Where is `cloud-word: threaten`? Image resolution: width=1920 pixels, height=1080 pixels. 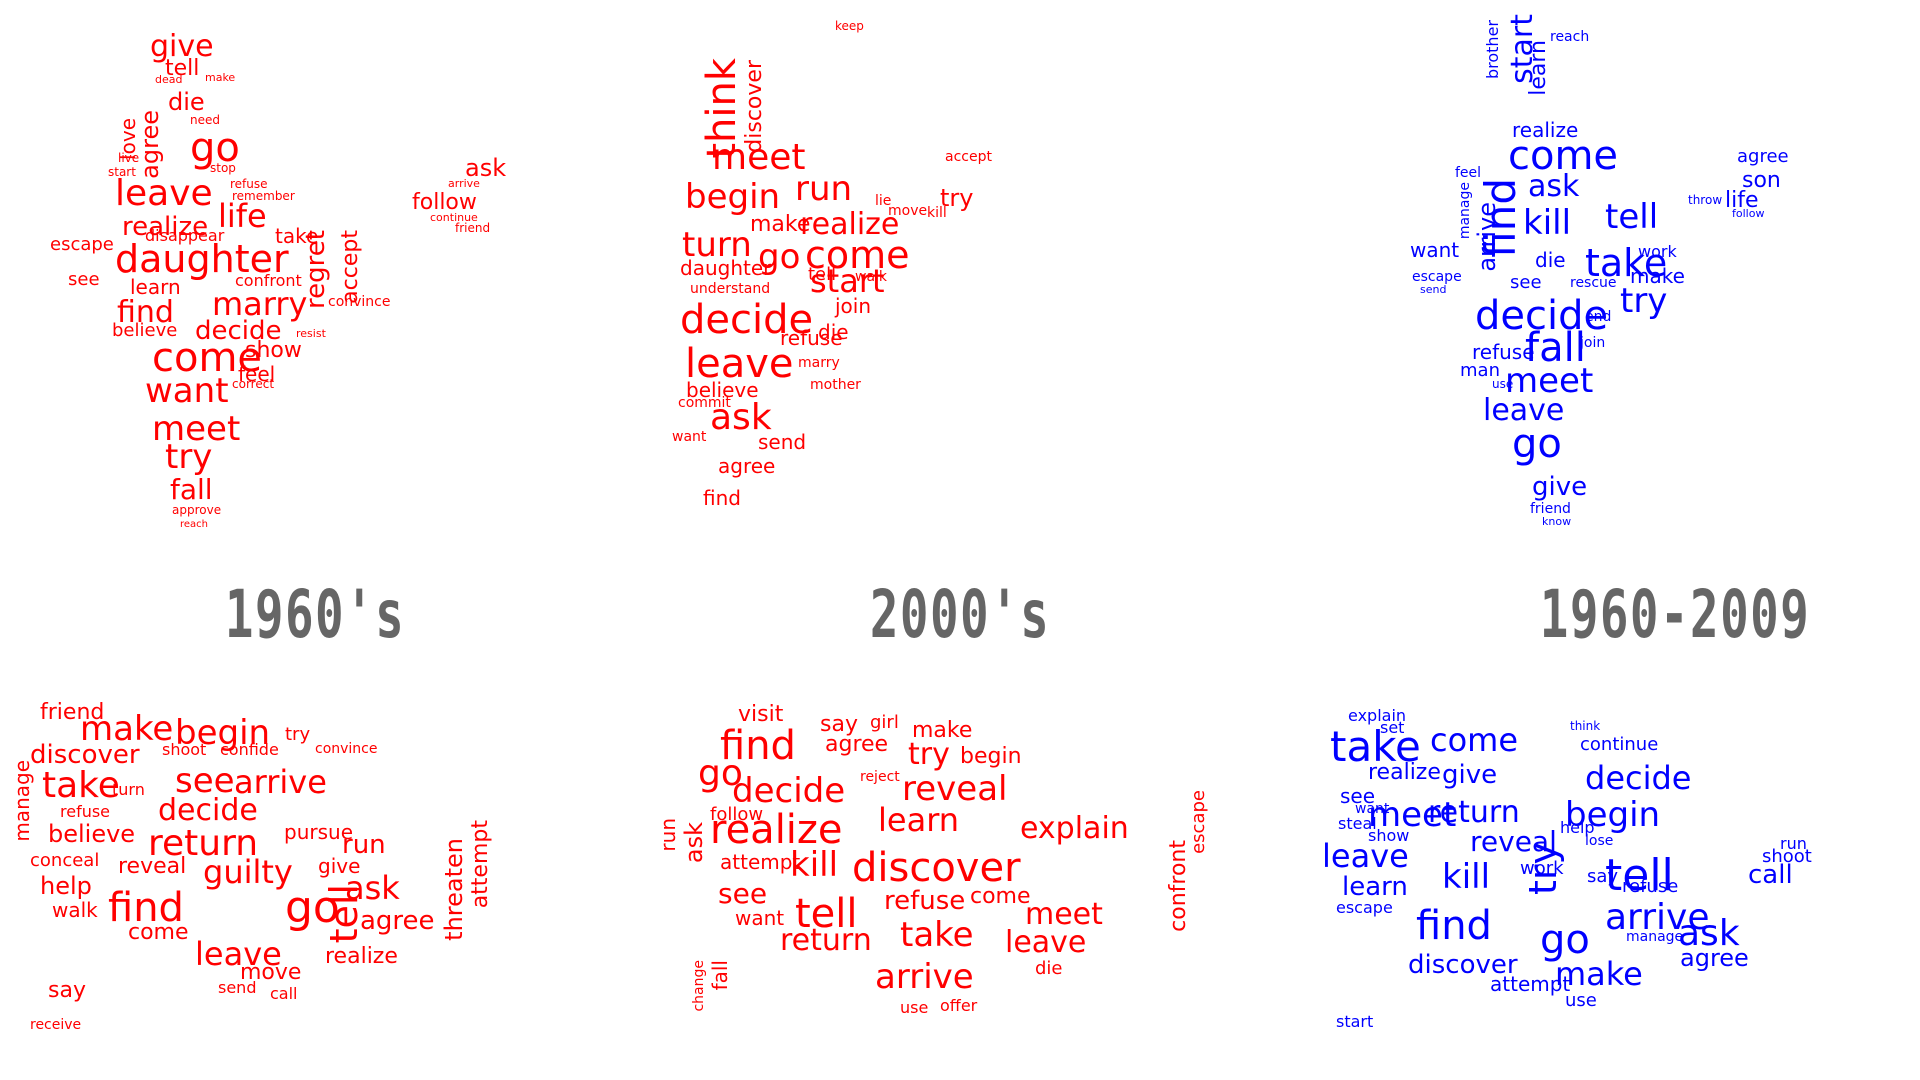 cloud-word: threaten is located at coordinates (454, 889).